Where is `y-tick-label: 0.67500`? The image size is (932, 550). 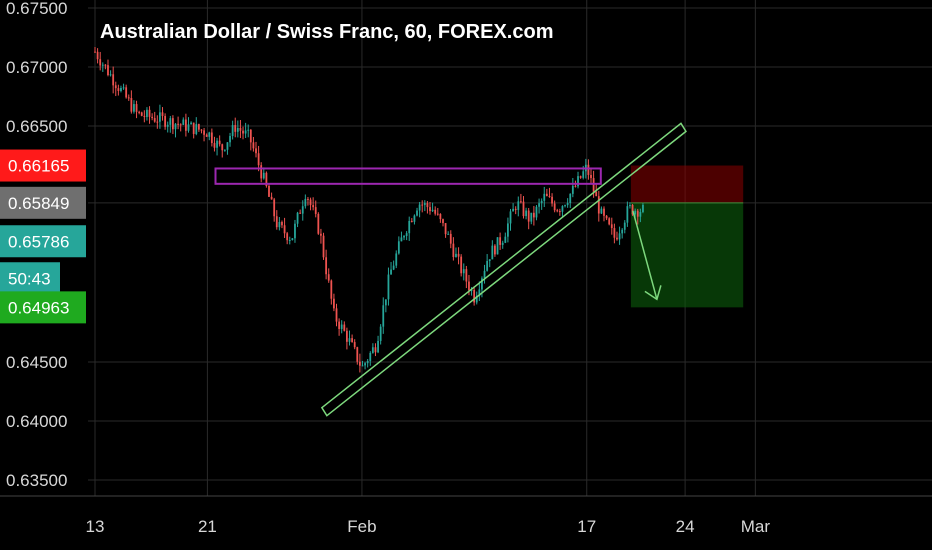 y-tick-label: 0.67500 is located at coordinates (36, 9).